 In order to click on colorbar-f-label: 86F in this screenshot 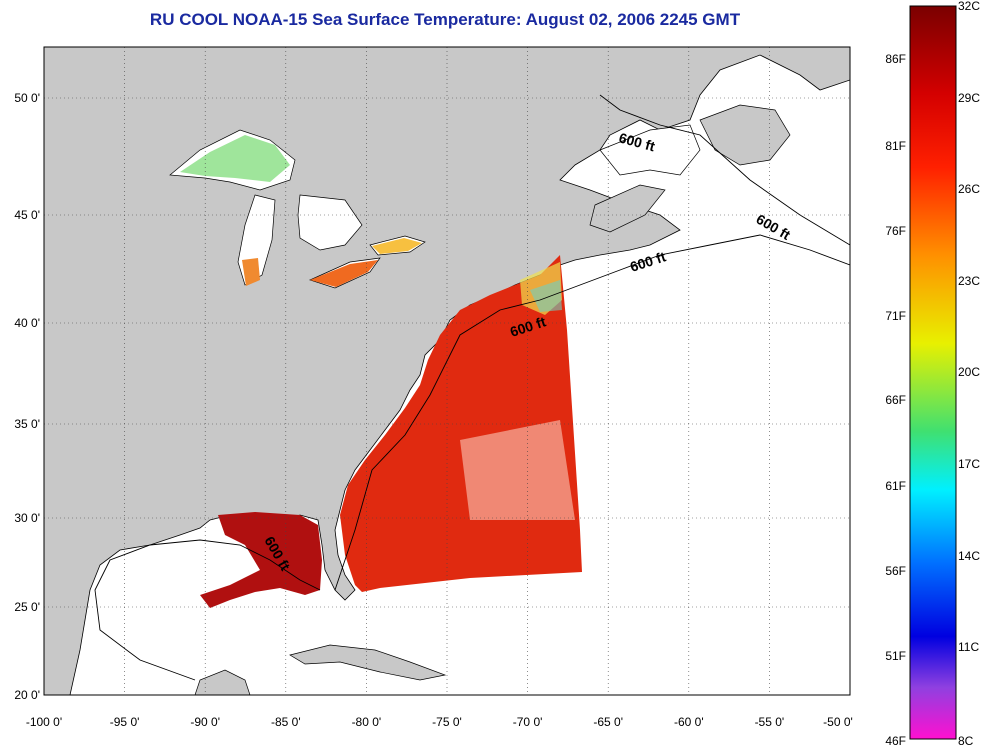, I will do `click(895, 59)`.